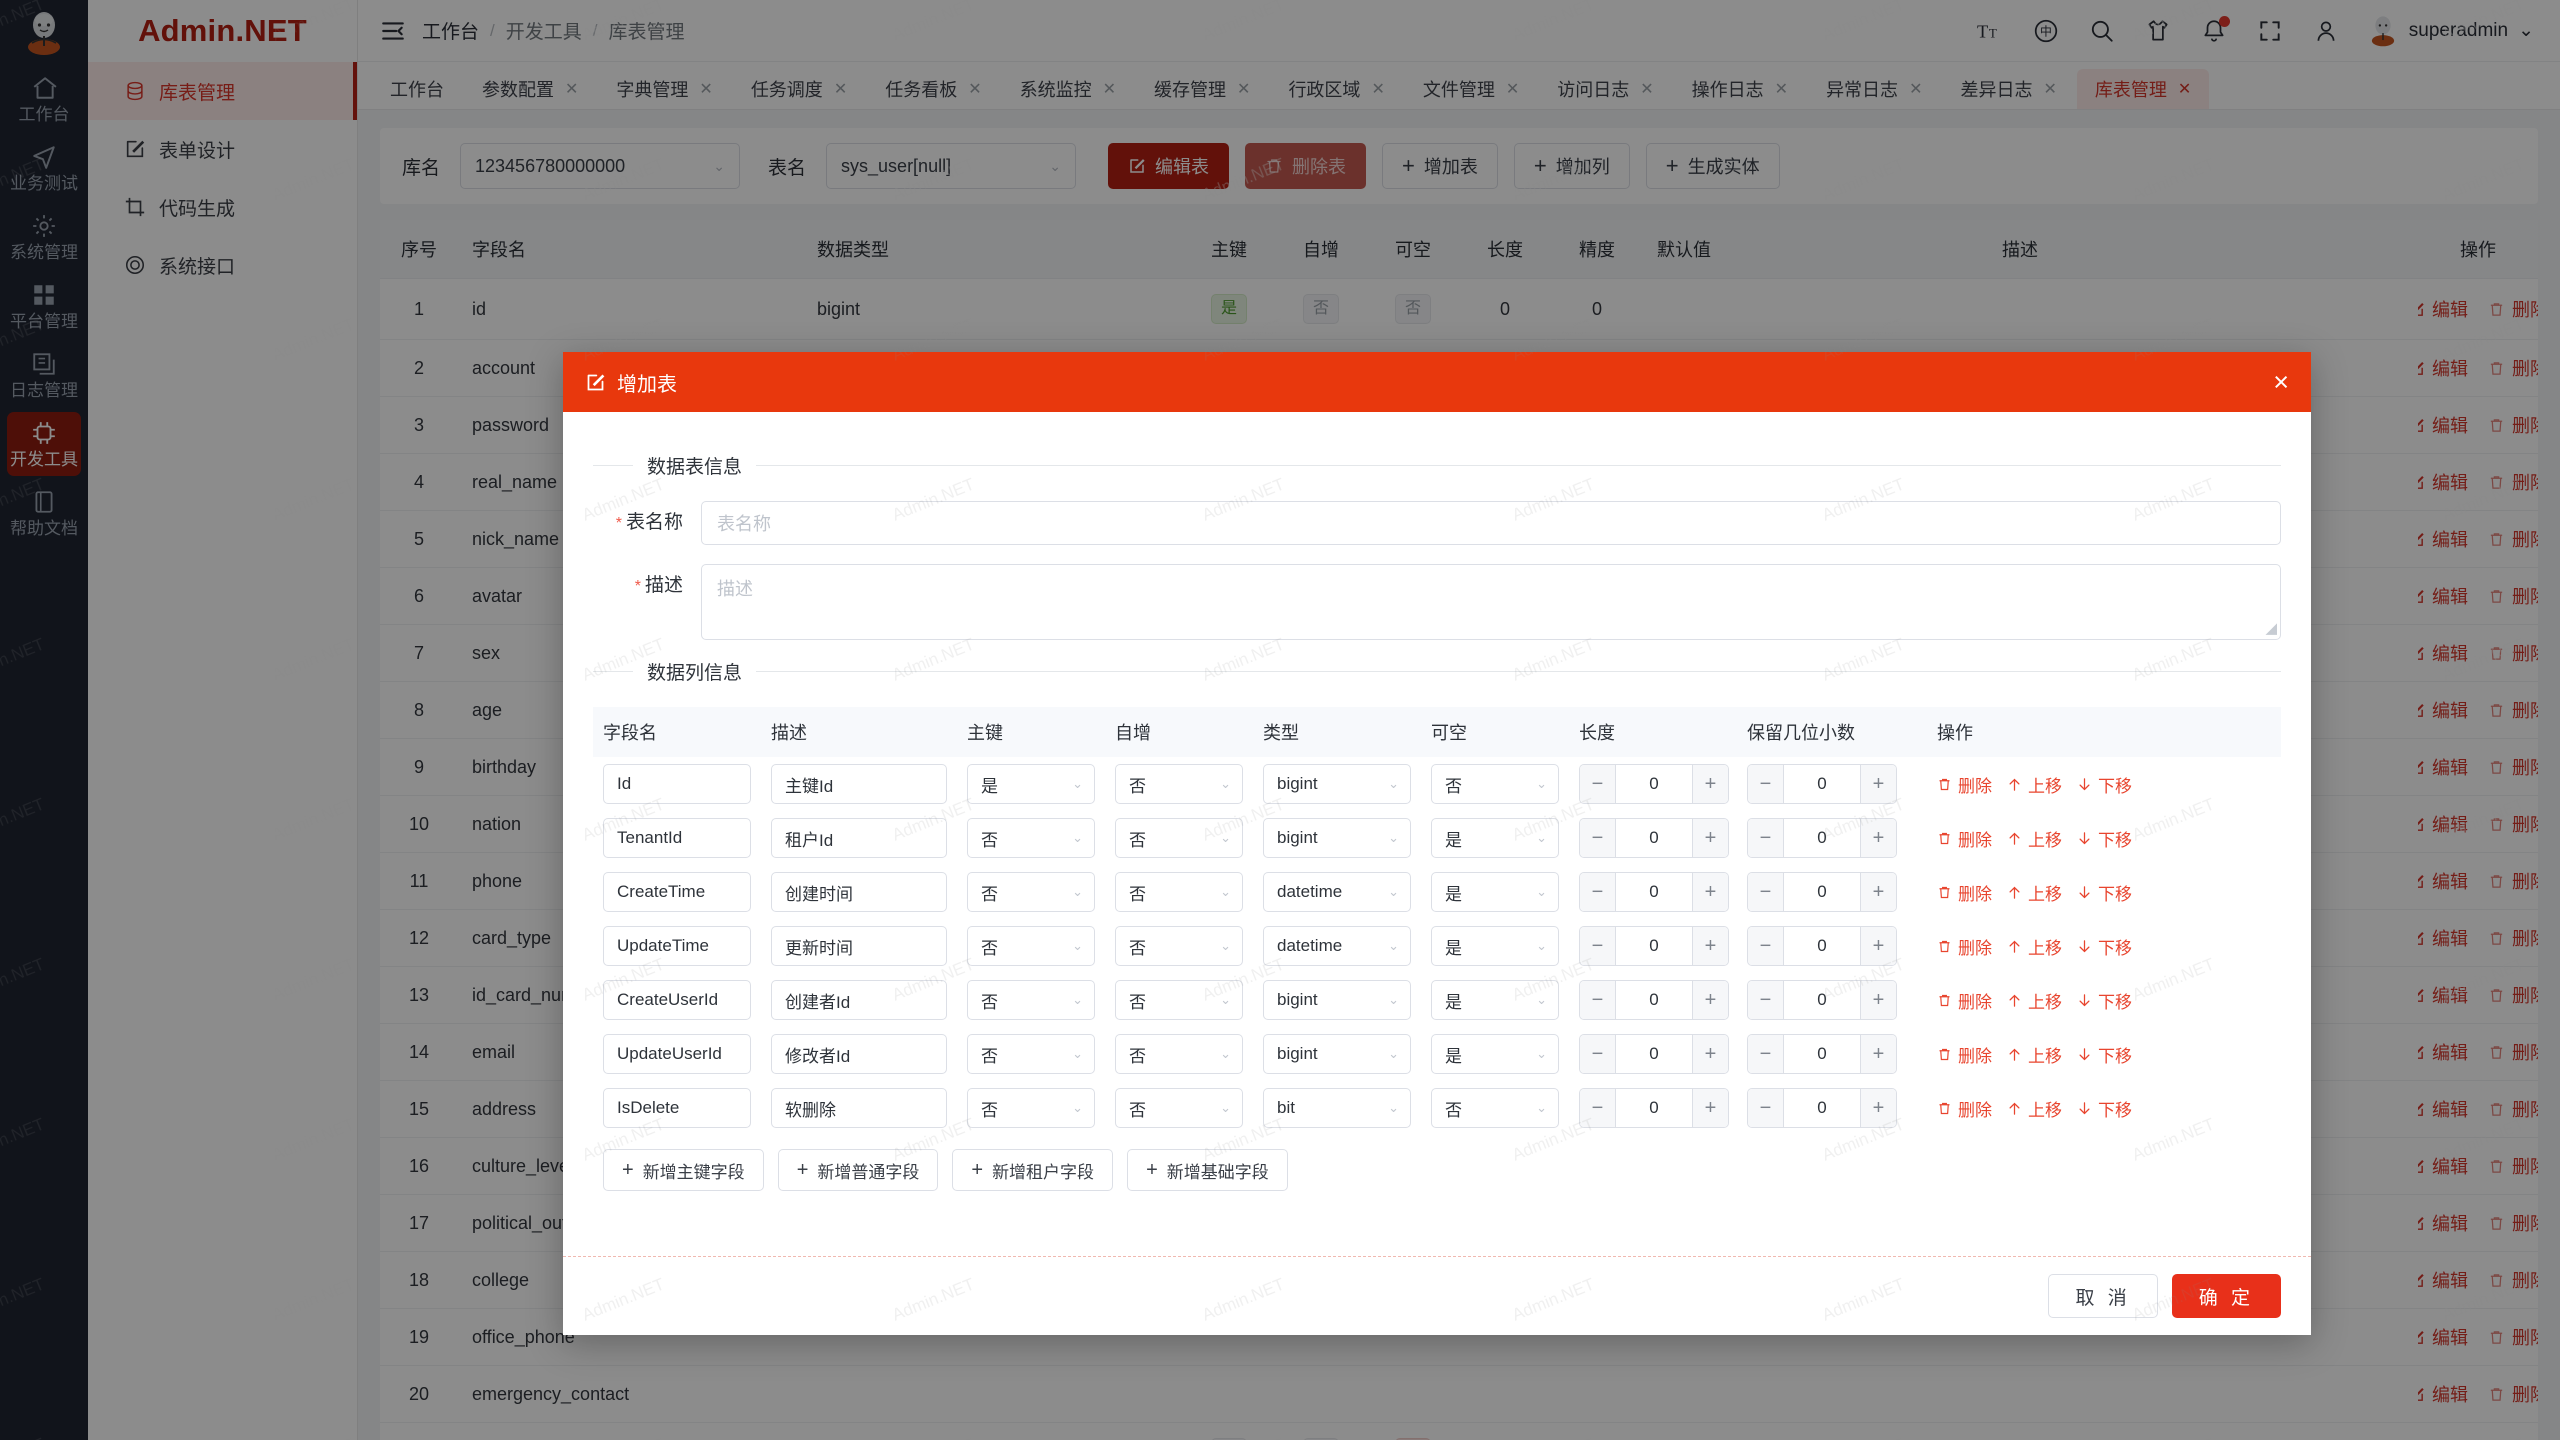 This screenshot has height=1440, width=2560. What do you see at coordinates (2143, 89) in the screenshot?
I see `tab-13: 库表管理 ✕` at bounding box center [2143, 89].